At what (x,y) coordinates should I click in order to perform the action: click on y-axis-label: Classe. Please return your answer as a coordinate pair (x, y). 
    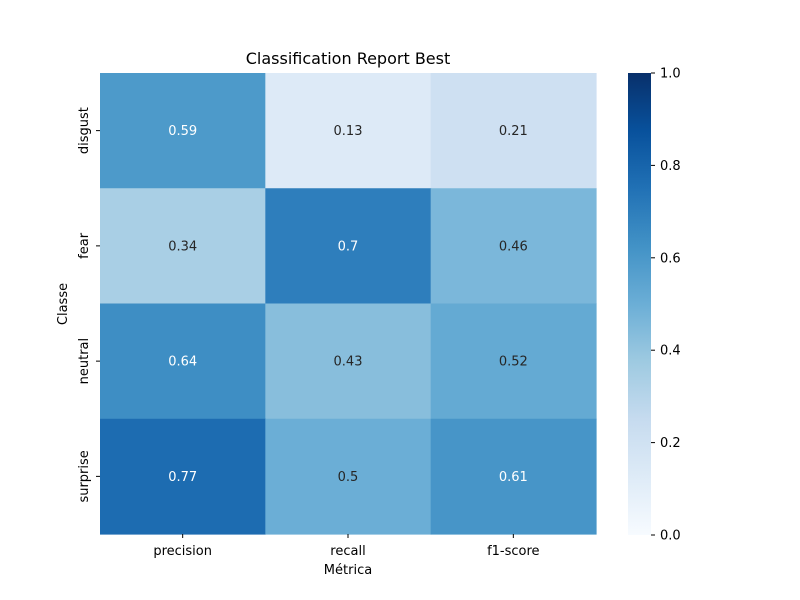
    Looking at the image, I should click on (63, 304).